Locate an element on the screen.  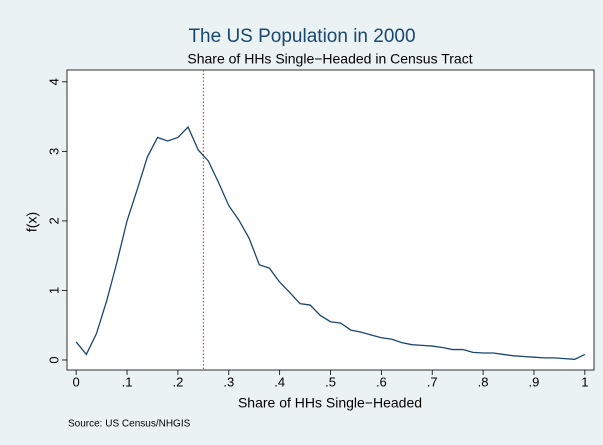
x-tick-label: .3 is located at coordinates (228, 381).